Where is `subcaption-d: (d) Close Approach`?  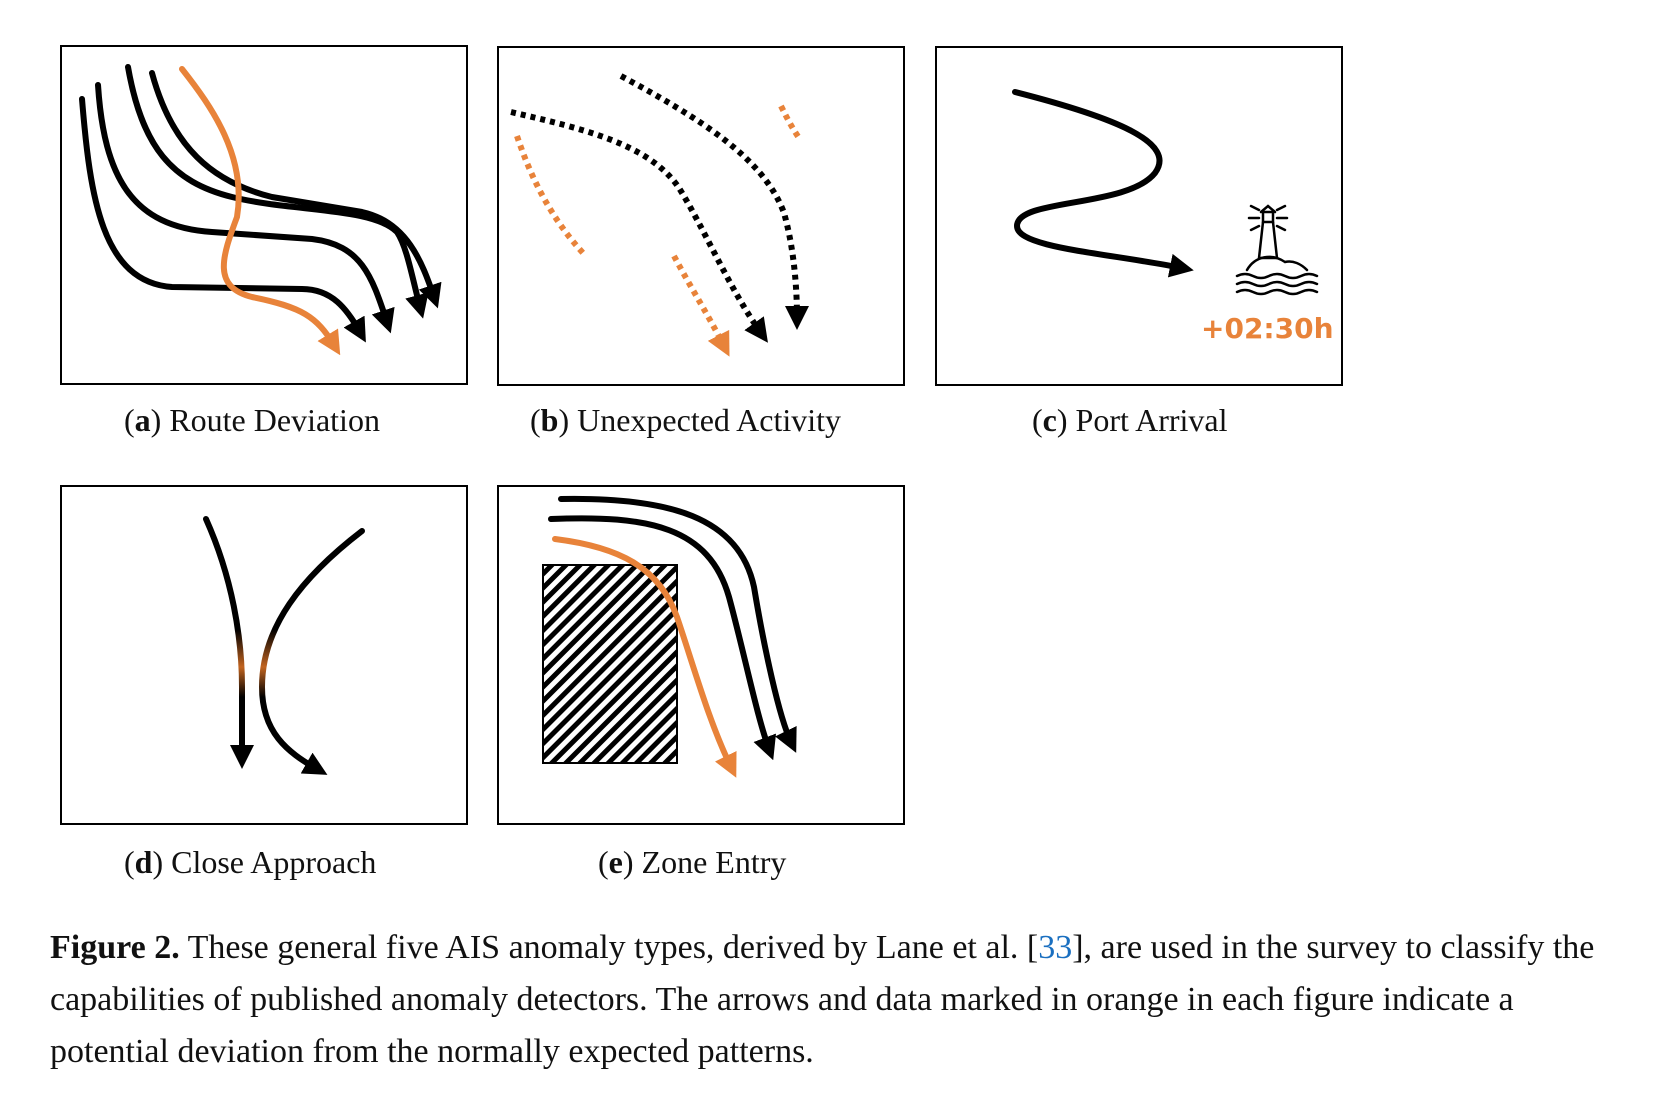
subcaption-d: (d) Close Approach is located at coordinates (250, 862).